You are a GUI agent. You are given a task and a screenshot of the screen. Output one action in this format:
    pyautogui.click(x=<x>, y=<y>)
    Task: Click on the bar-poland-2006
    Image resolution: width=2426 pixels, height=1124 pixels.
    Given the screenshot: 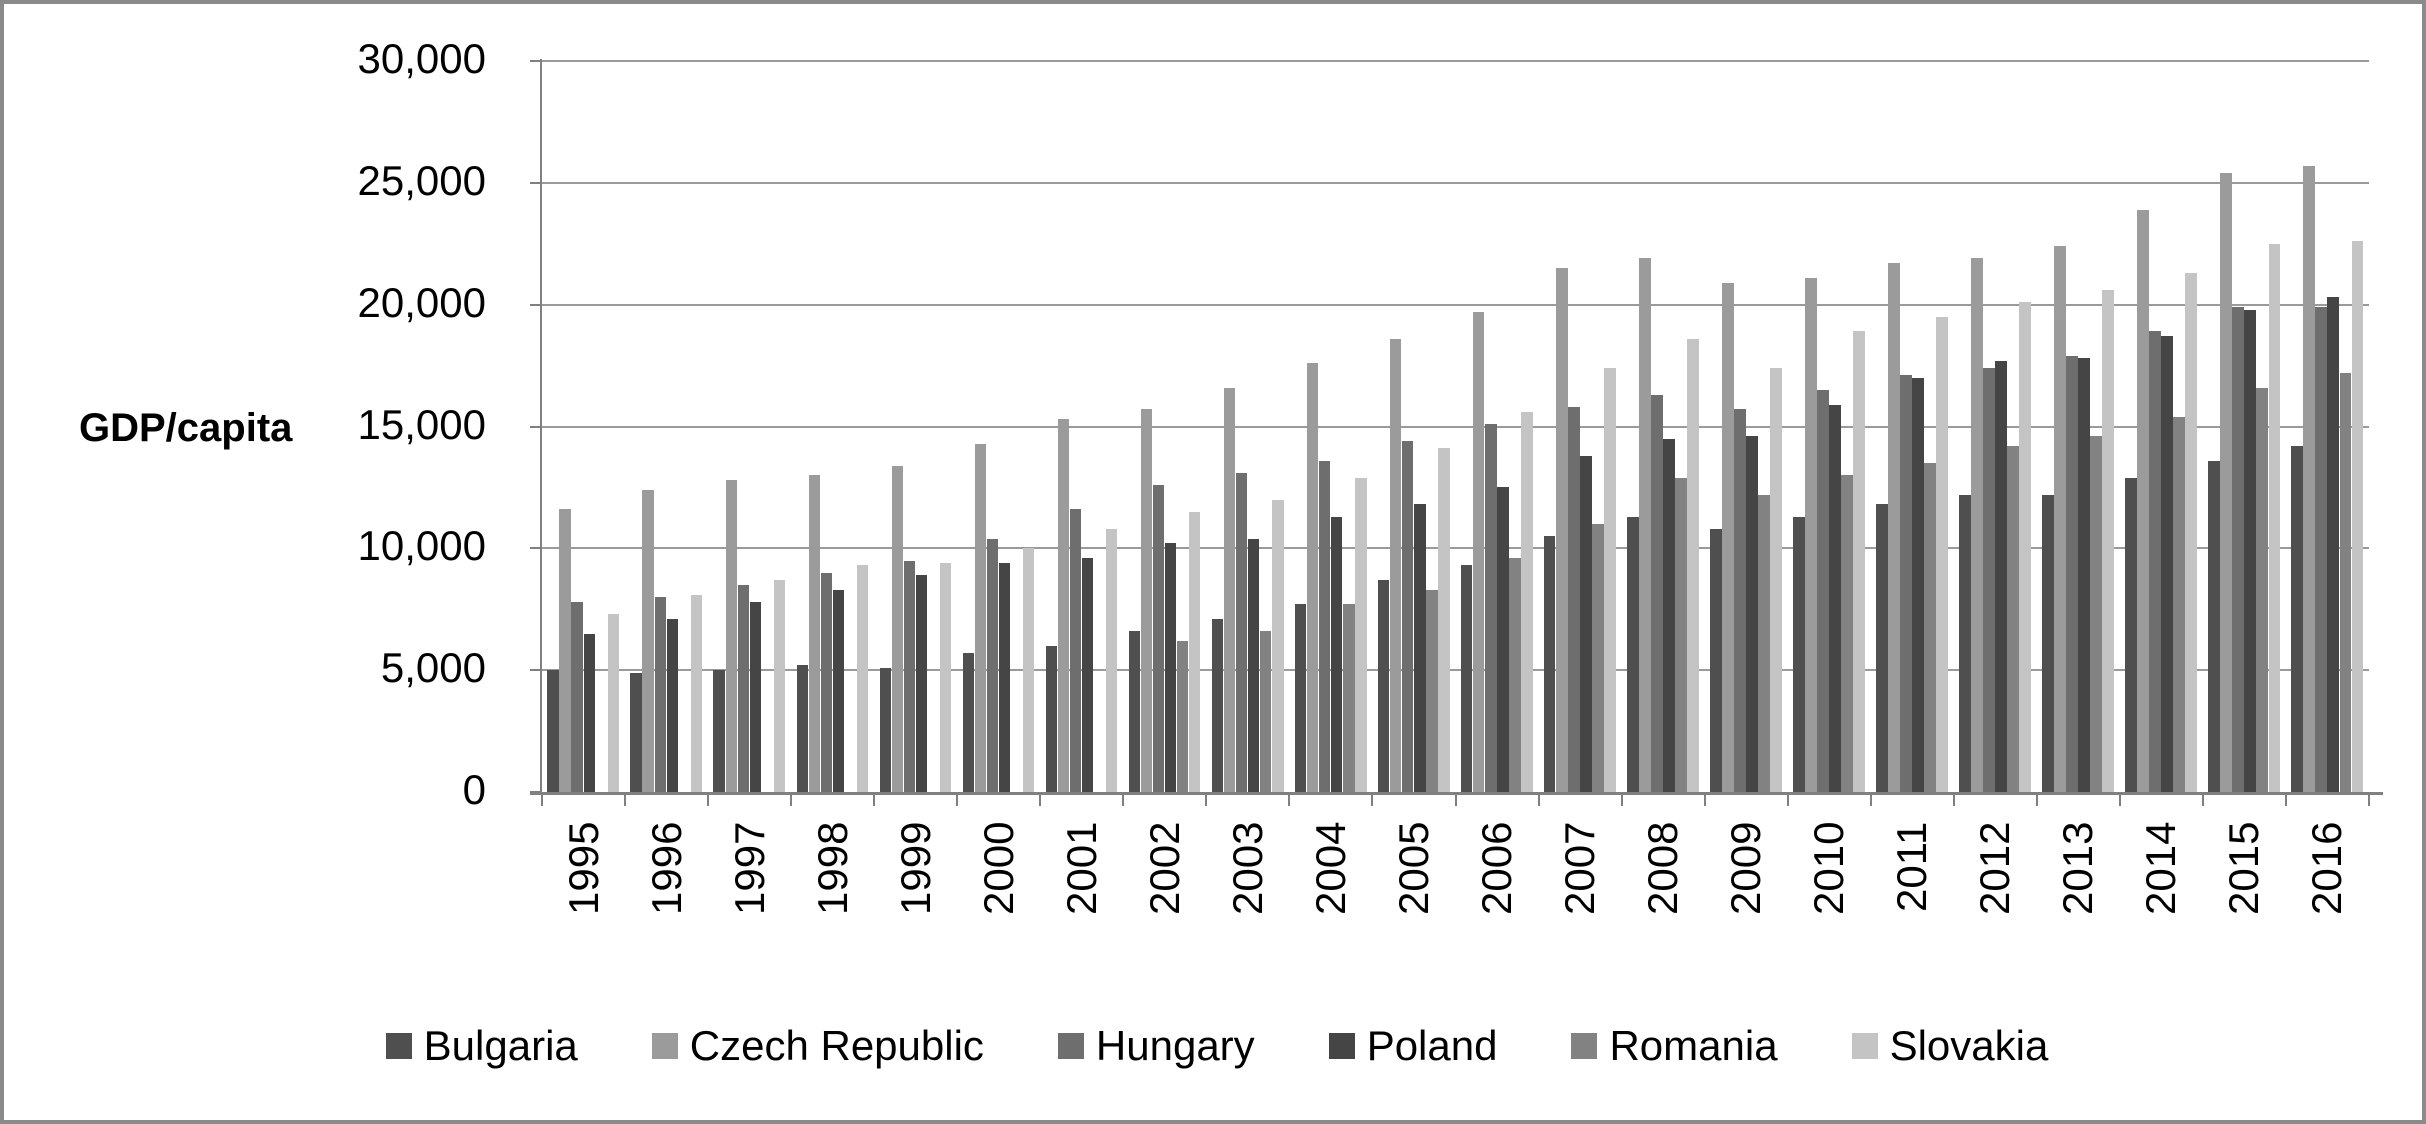 What is the action you would take?
    pyautogui.click(x=1503, y=639)
    